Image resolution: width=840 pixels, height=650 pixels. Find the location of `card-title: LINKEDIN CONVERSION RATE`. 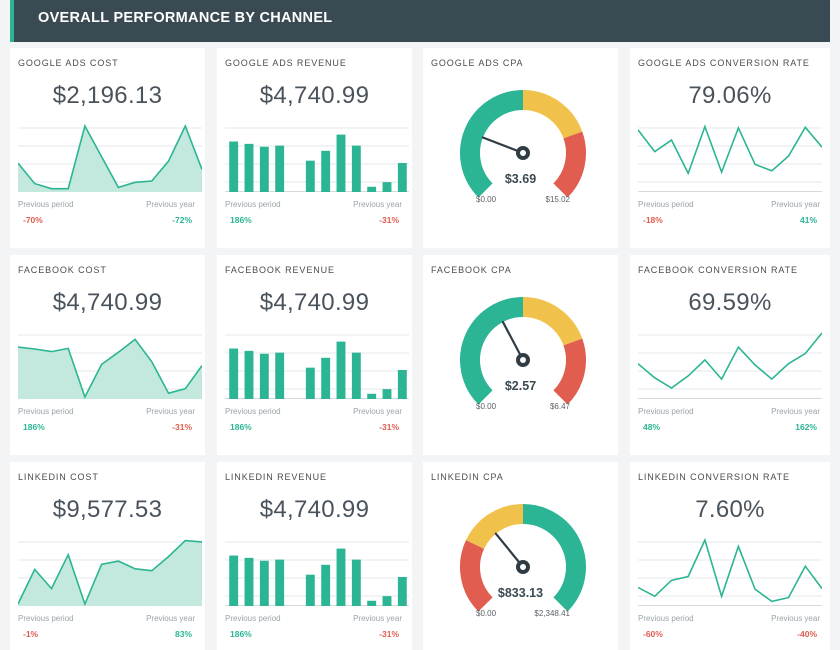

card-title: LINKEDIN CONVERSION RATE is located at coordinates (714, 477).